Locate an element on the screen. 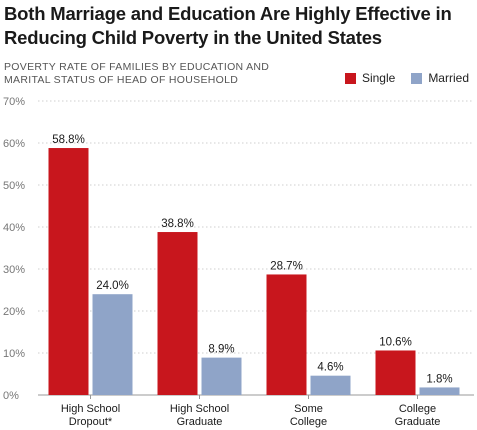 The height and width of the screenshot is (430, 477). data-label: 38.8% is located at coordinates (177, 224).